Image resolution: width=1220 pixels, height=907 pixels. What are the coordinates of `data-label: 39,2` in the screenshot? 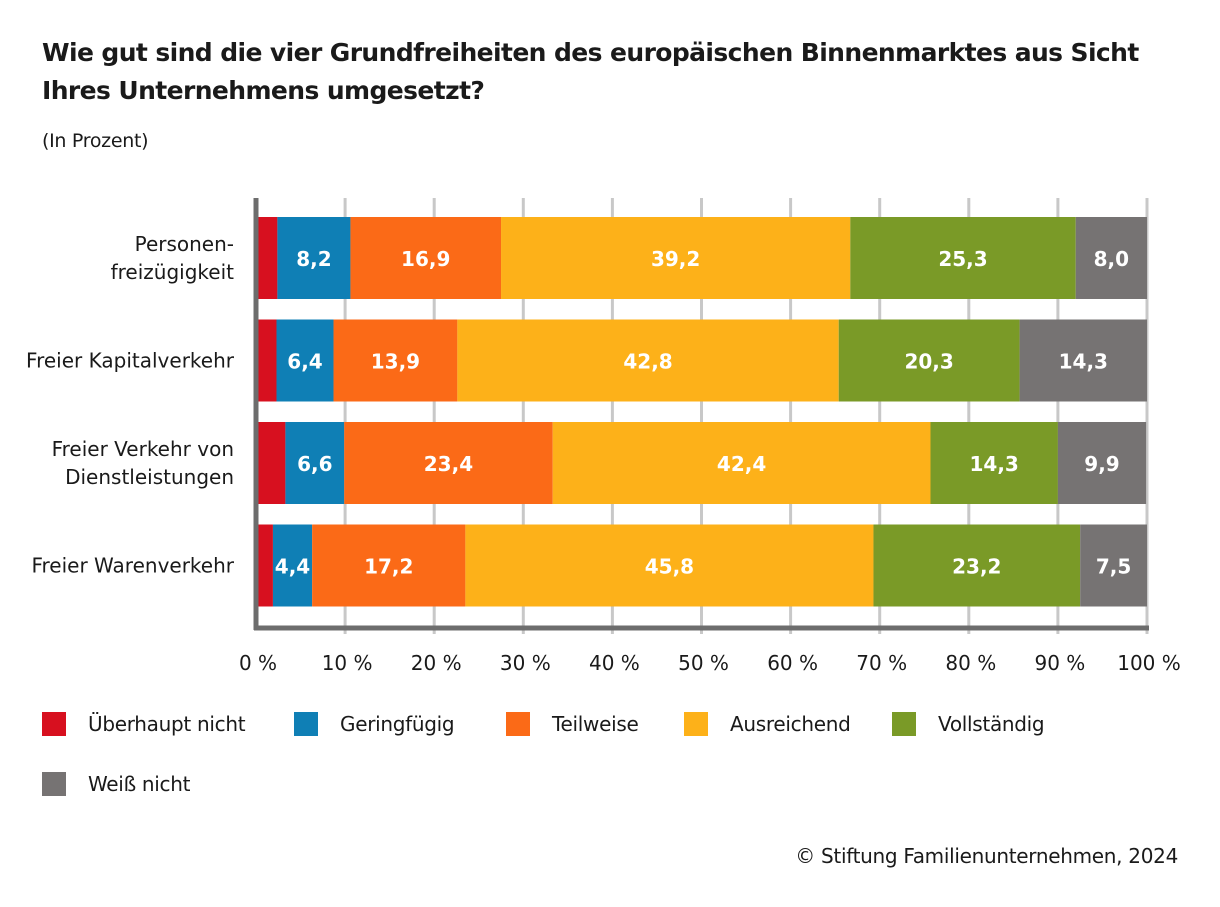 It's located at (675, 259).